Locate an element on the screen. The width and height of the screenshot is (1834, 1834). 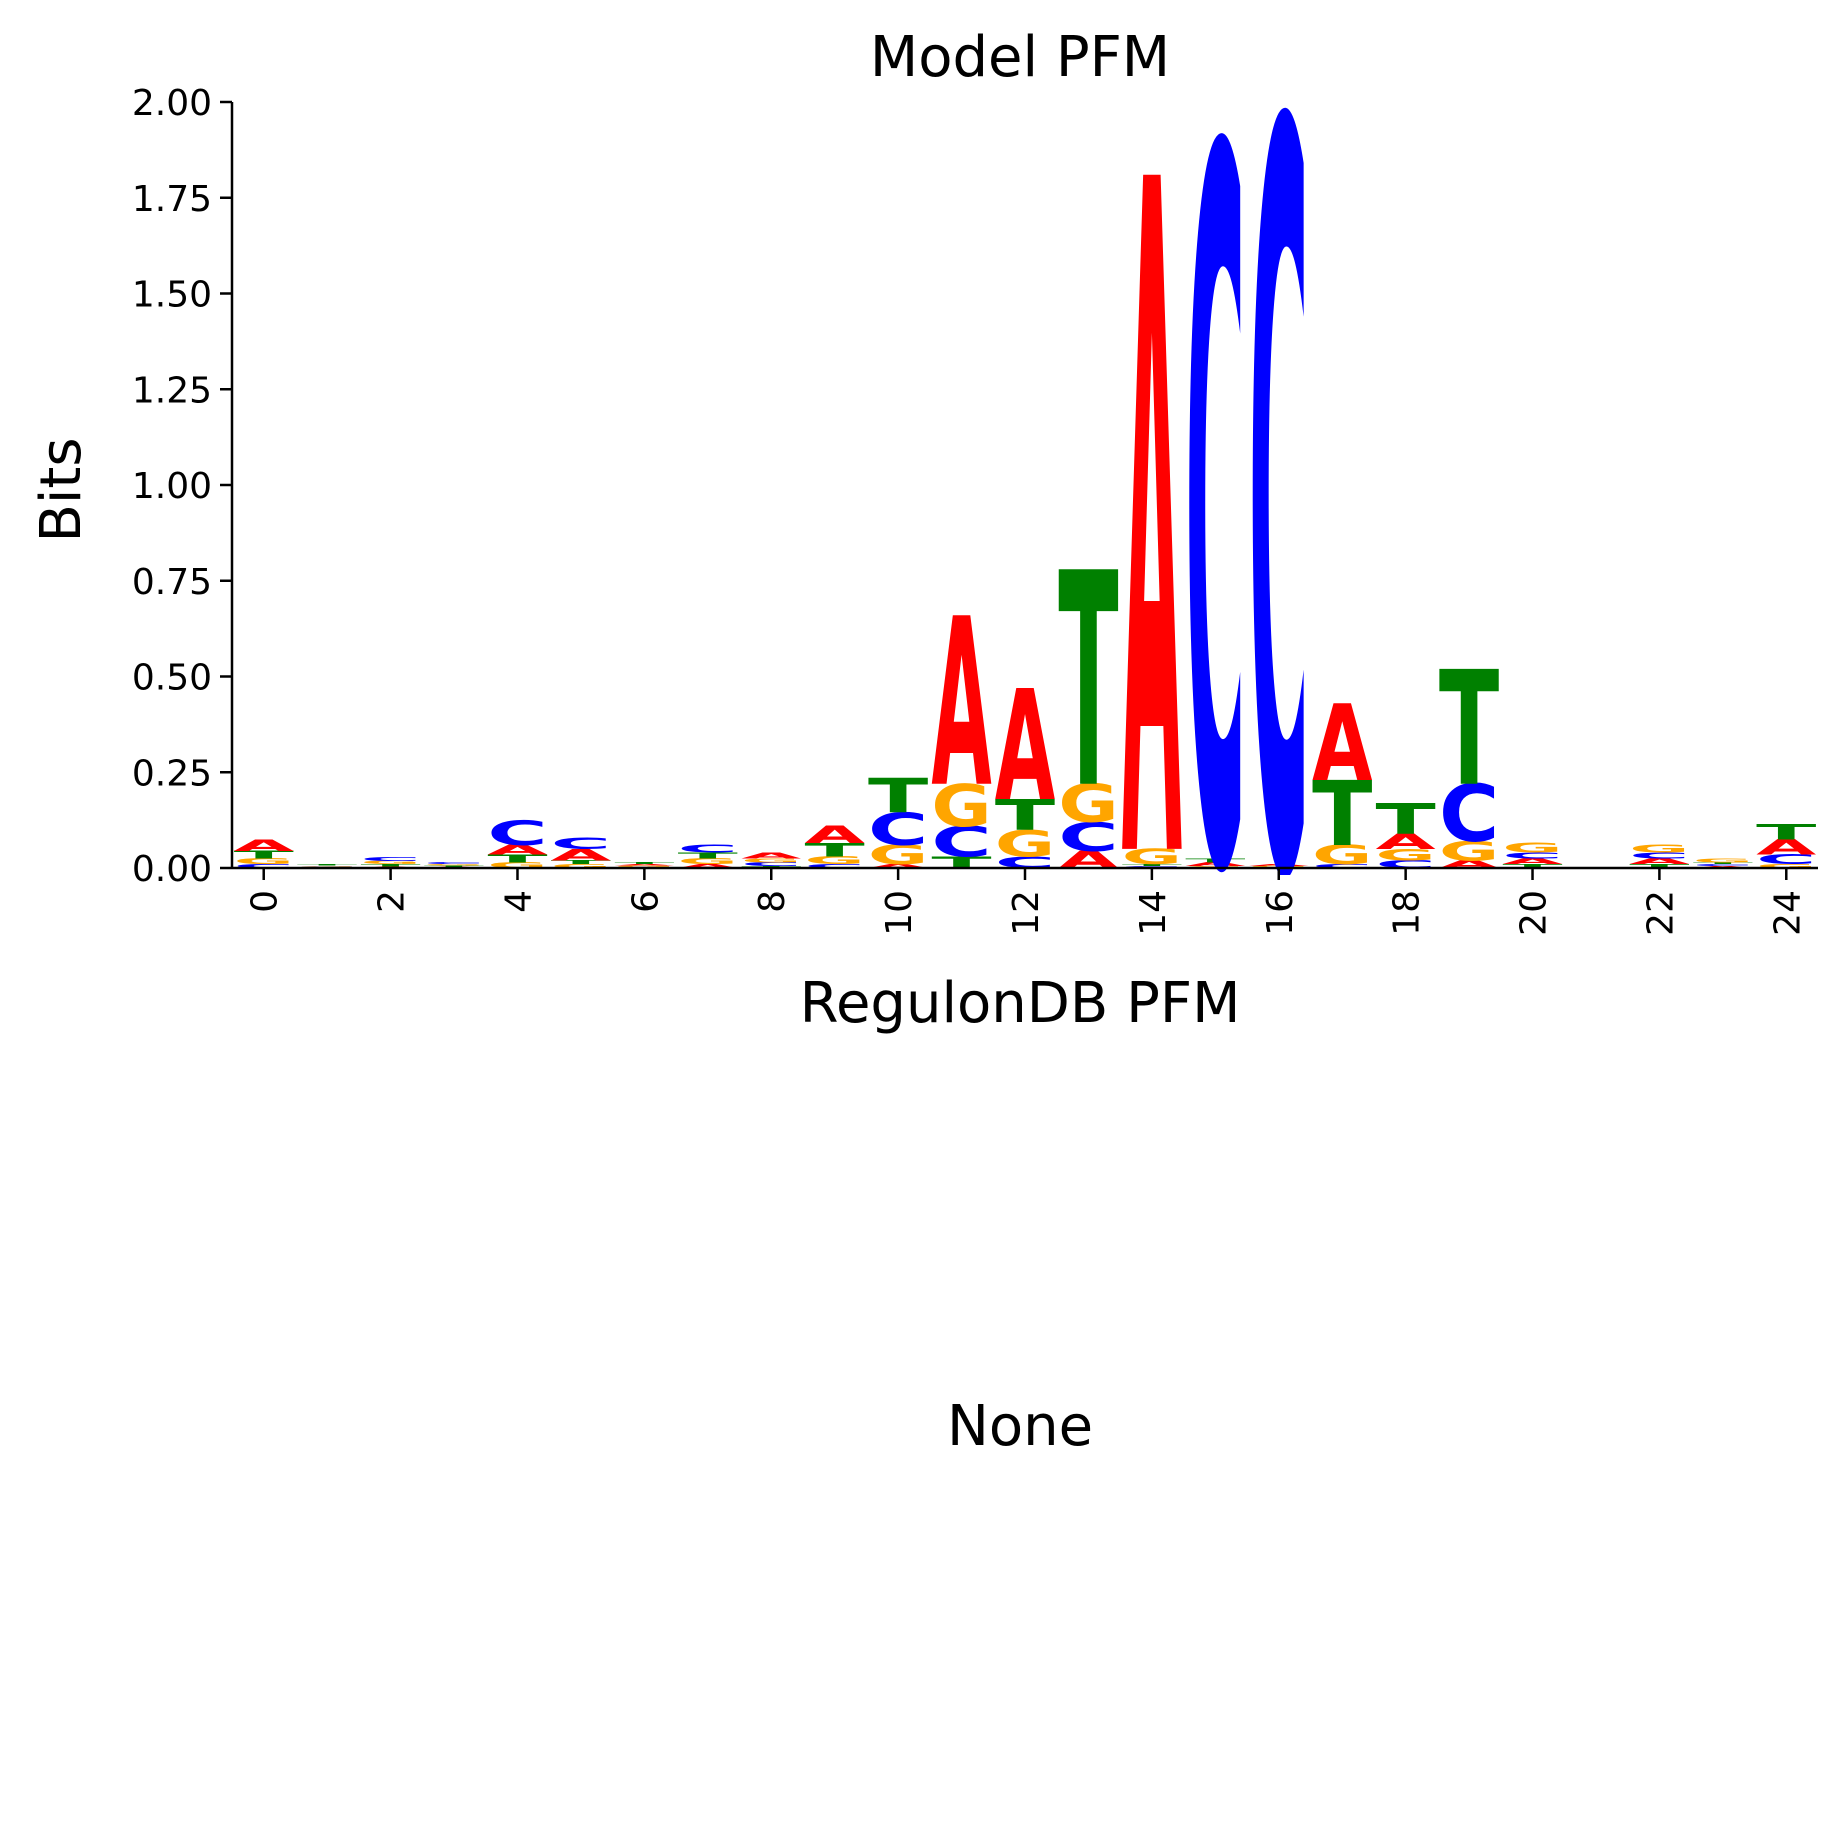
x-tick-label: 8 is located at coordinates (772, 901).